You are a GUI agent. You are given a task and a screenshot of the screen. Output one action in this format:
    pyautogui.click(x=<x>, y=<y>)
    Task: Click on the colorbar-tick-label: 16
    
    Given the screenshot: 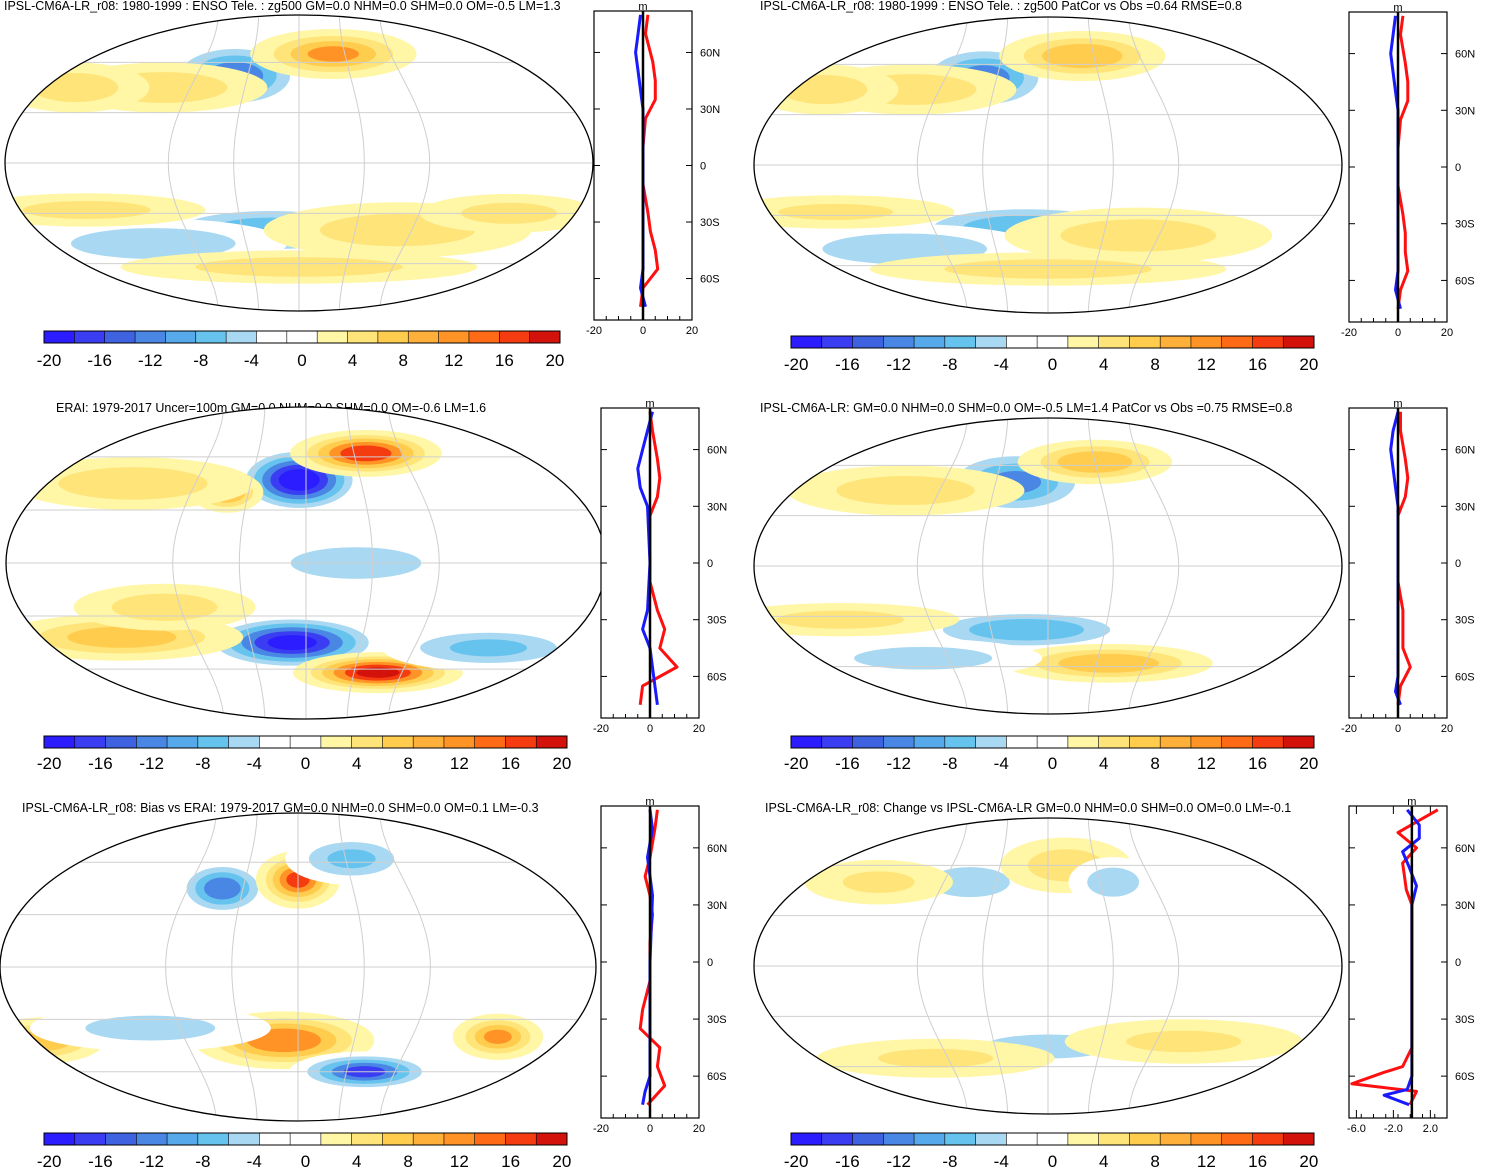 What is the action you would take?
    pyautogui.click(x=1257, y=1161)
    